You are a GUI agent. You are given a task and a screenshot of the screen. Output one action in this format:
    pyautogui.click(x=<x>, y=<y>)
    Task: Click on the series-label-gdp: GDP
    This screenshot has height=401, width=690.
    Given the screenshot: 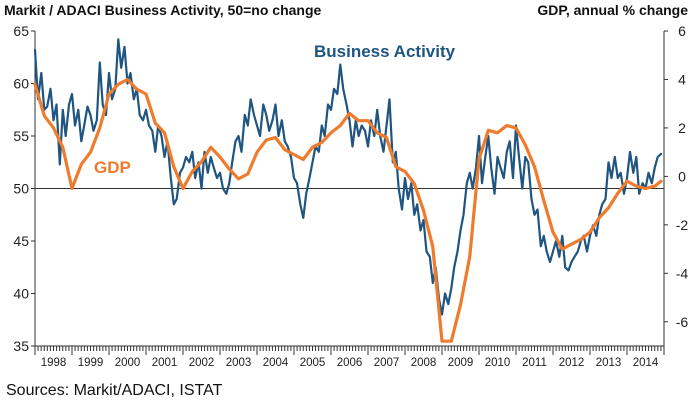 What is the action you would take?
    pyautogui.click(x=112, y=167)
    